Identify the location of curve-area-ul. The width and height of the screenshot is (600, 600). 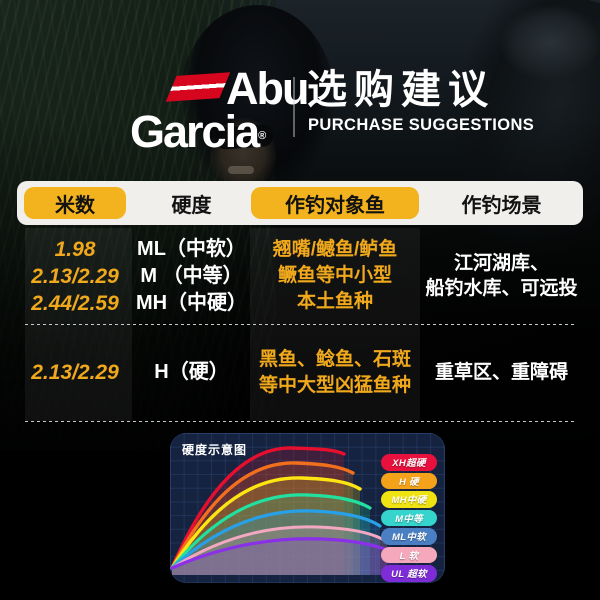
(285, 556).